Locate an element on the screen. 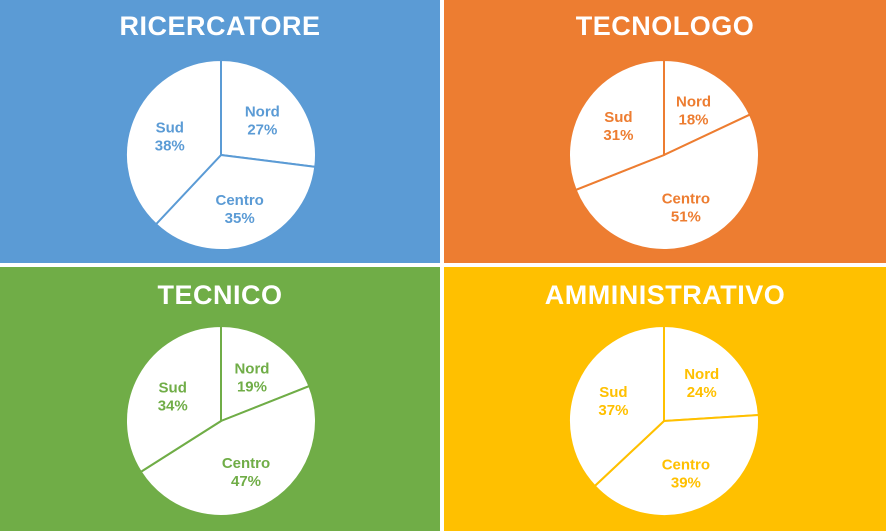  panel-title: TECNOLOGO is located at coordinates (665, 26).